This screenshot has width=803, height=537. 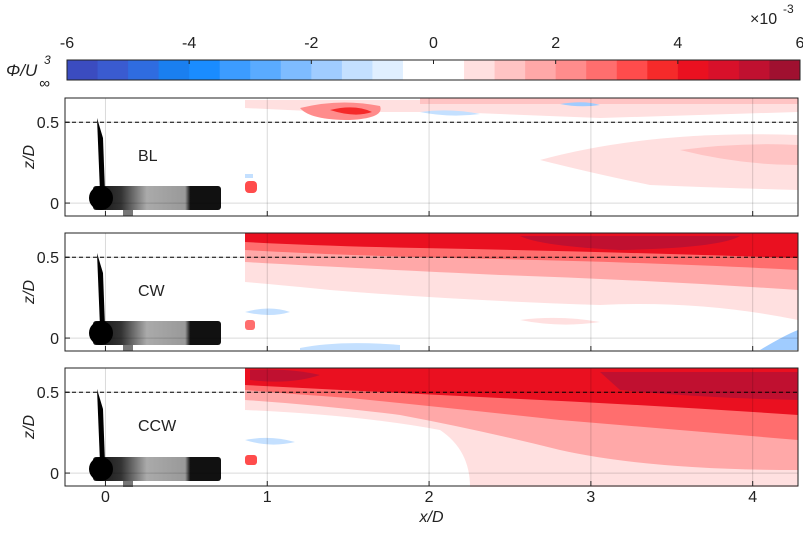 I want to click on colorbar-label: Φ/U, so click(x=22, y=70).